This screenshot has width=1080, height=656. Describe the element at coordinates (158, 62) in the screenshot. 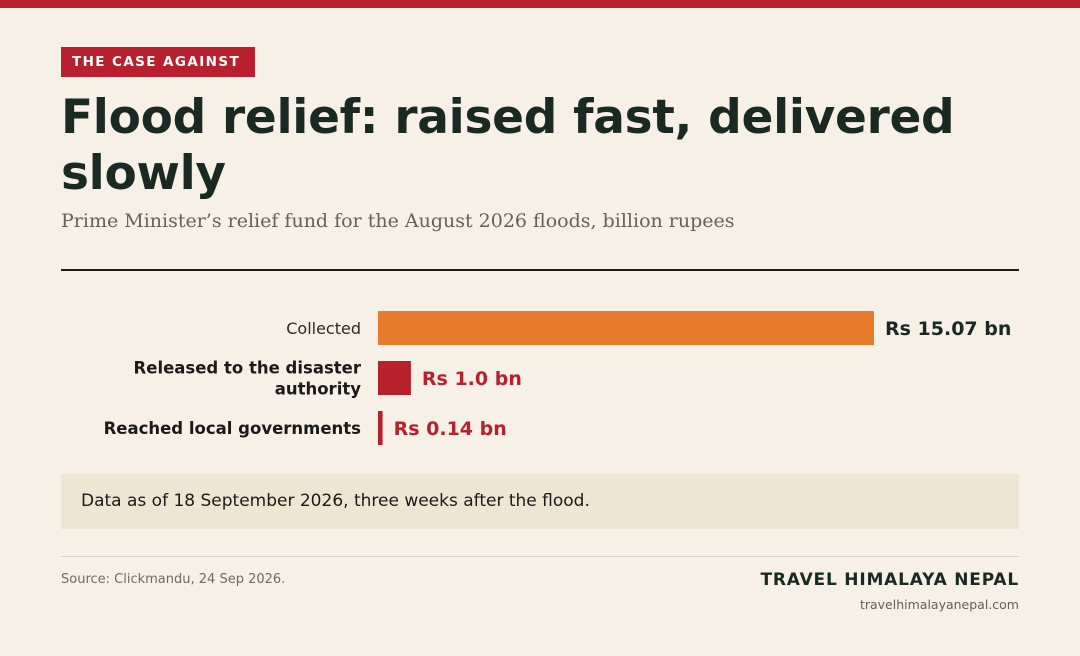

I see `kicker-label: THE CASE AGAINST` at that location.